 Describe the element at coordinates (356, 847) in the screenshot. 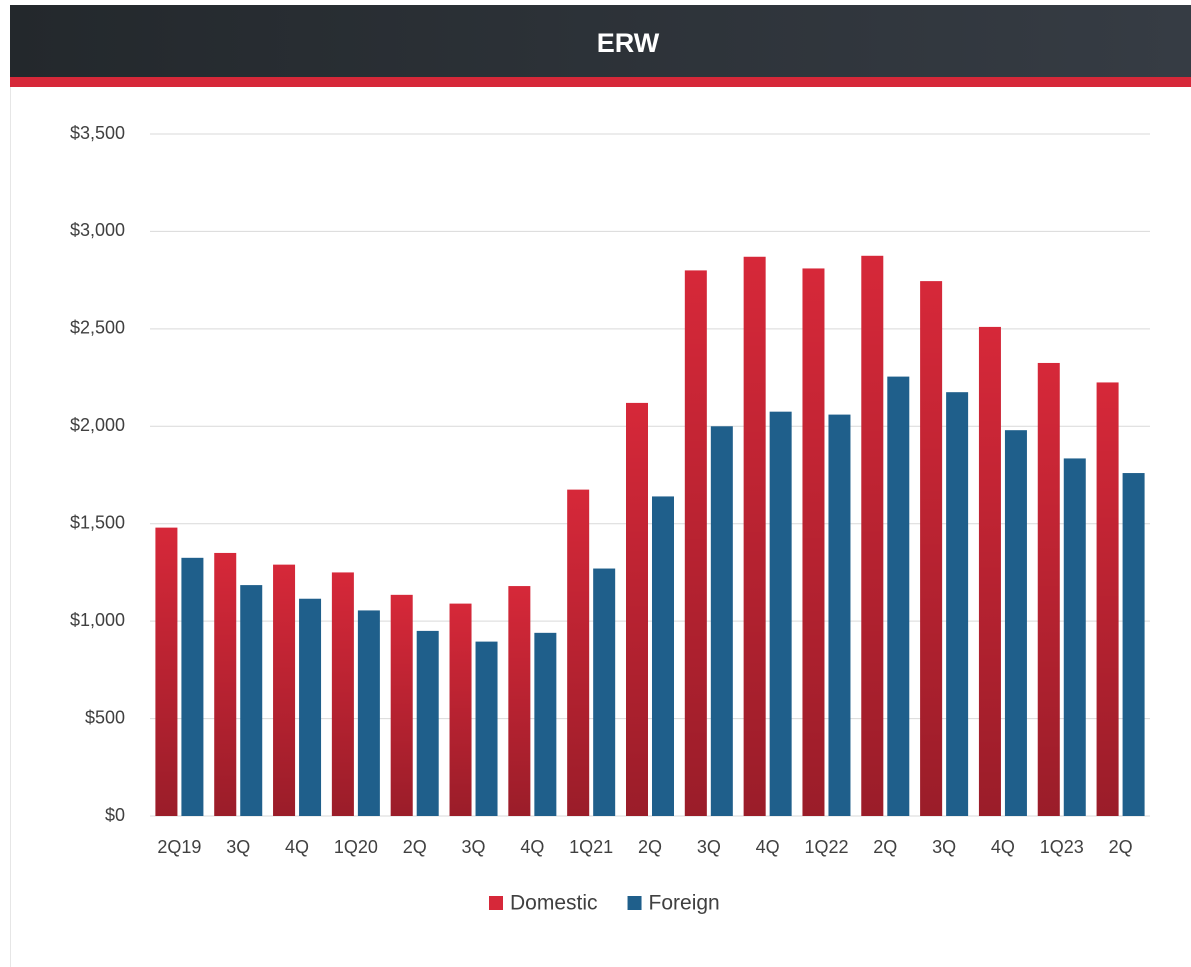

I see `x-tick-label: 1Q20` at that location.